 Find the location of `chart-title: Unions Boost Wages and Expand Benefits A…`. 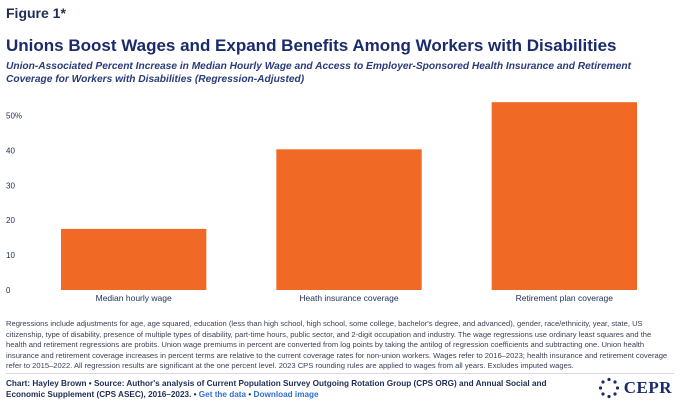

chart-title: Unions Boost Wages and Expand Benefits A… is located at coordinates (311, 45).